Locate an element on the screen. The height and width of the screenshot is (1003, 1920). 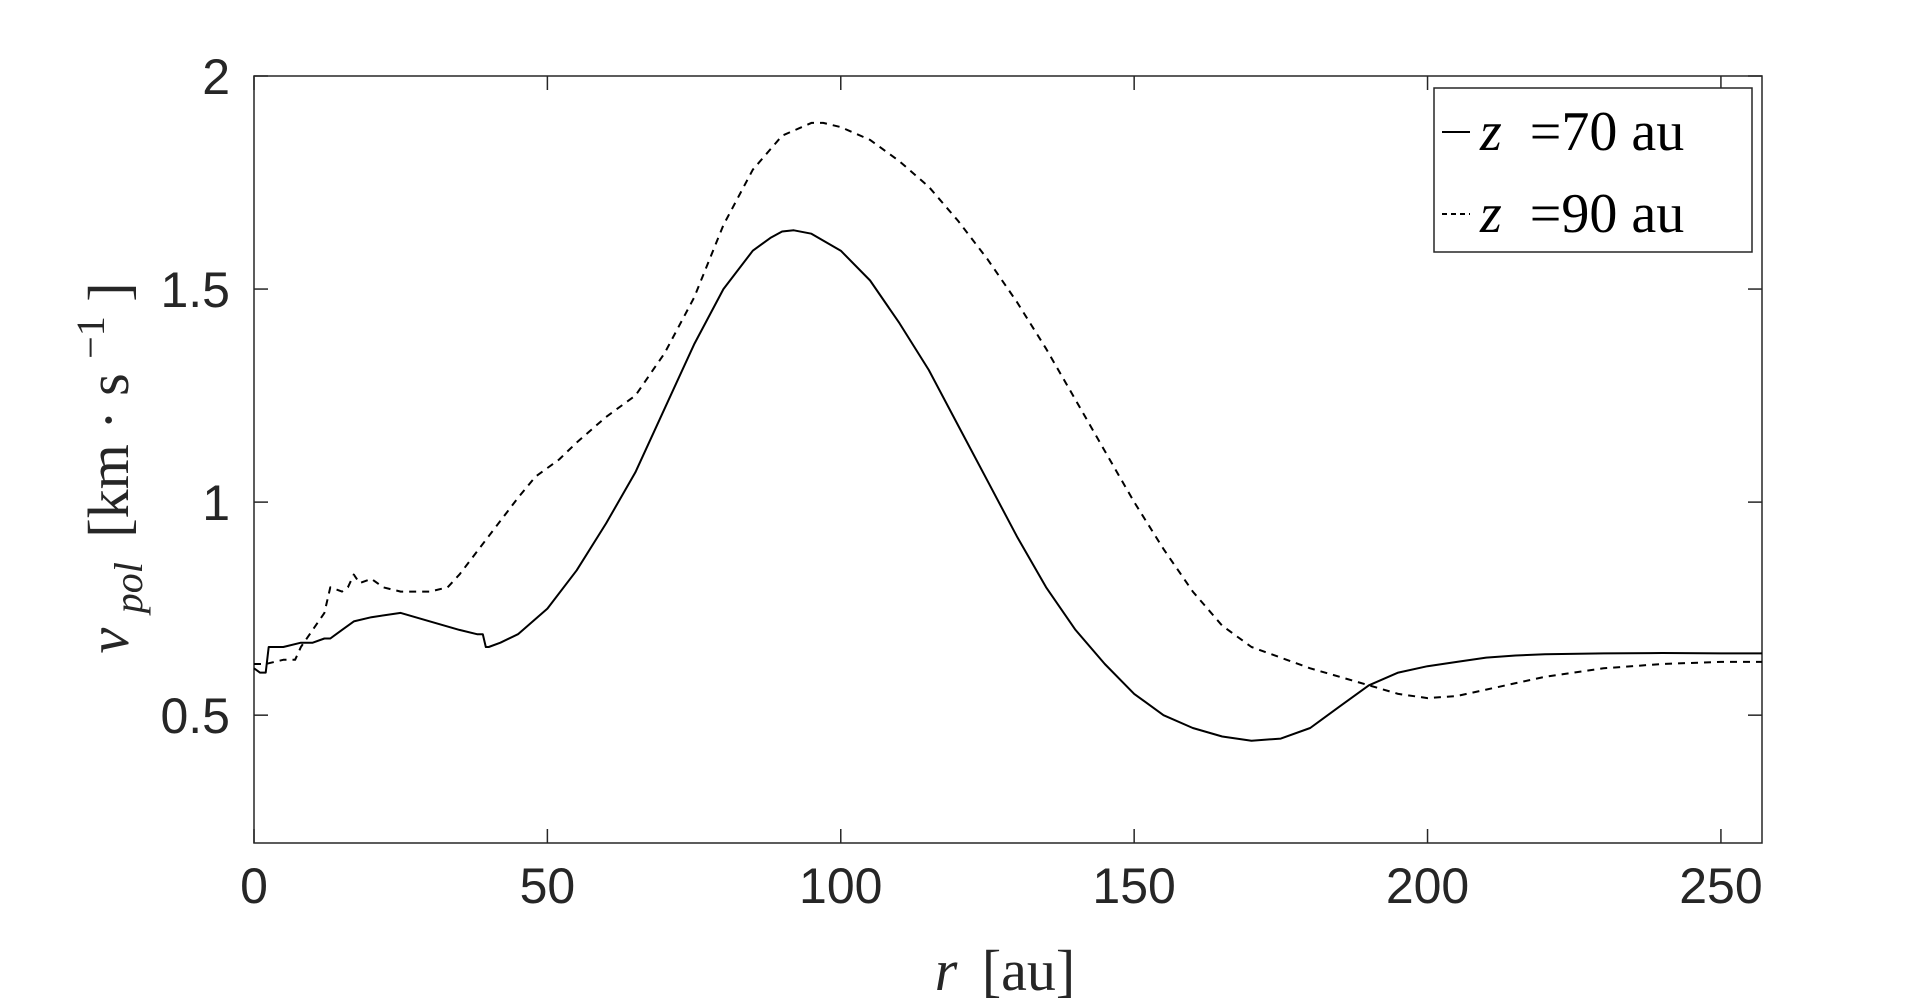
legend: z =70 au z =90 au is located at coordinates (1593, 170).